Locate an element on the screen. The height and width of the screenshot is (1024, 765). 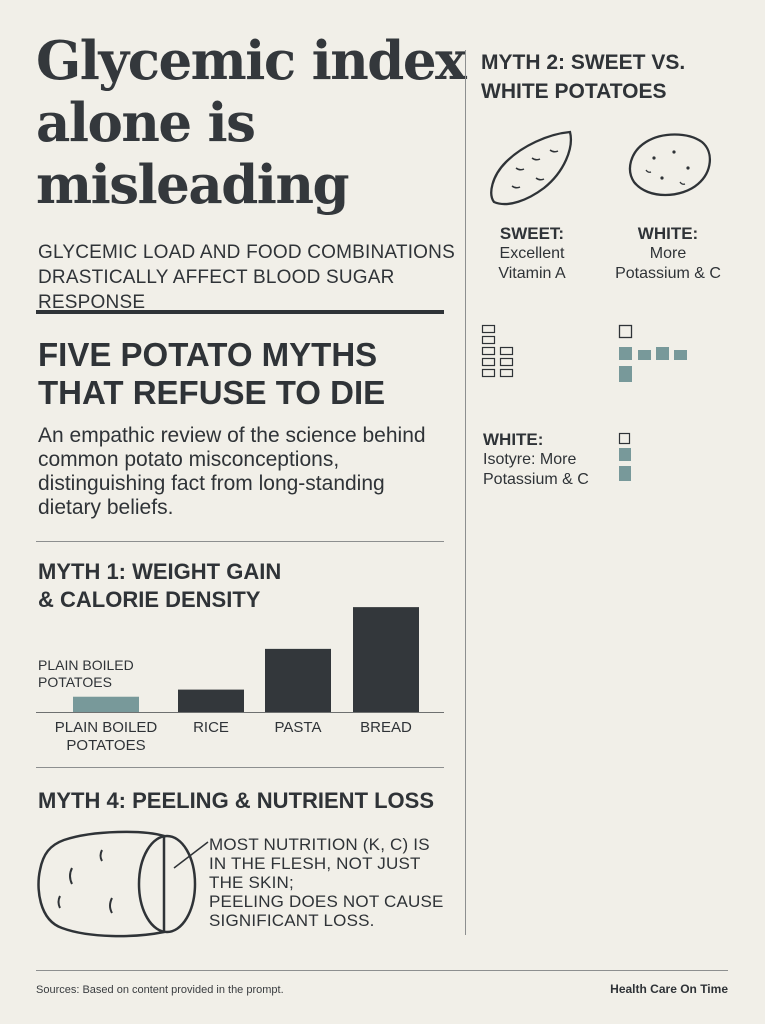
chart-bar-plain-boiled-potatoes is located at coordinates (106, 704).